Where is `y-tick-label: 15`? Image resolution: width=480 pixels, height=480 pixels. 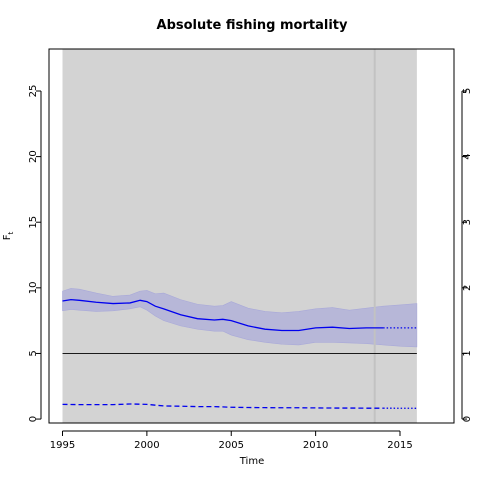
y-tick-label: 15 is located at coordinates (33, 222).